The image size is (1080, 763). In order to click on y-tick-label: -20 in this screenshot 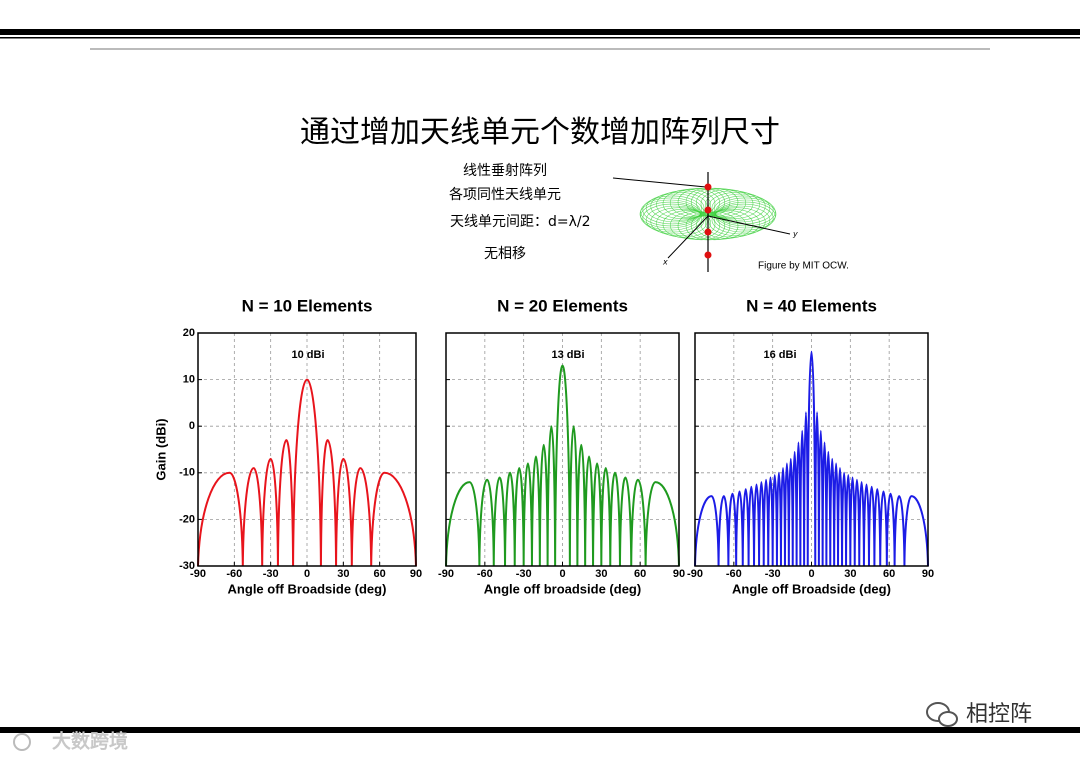, I will do `click(187, 519)`.